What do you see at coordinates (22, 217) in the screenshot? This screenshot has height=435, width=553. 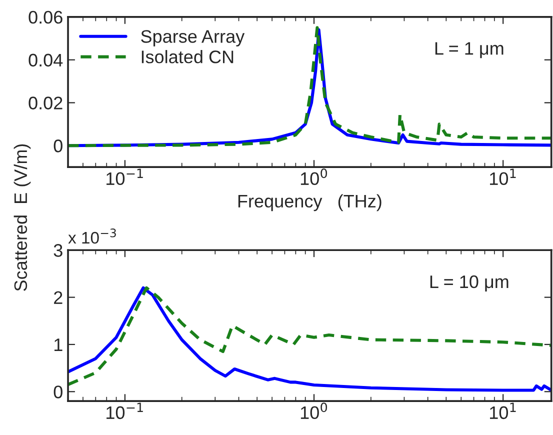 I see `y-axis-title: Scattered E (V/m)` at bounding box center [22, 217].